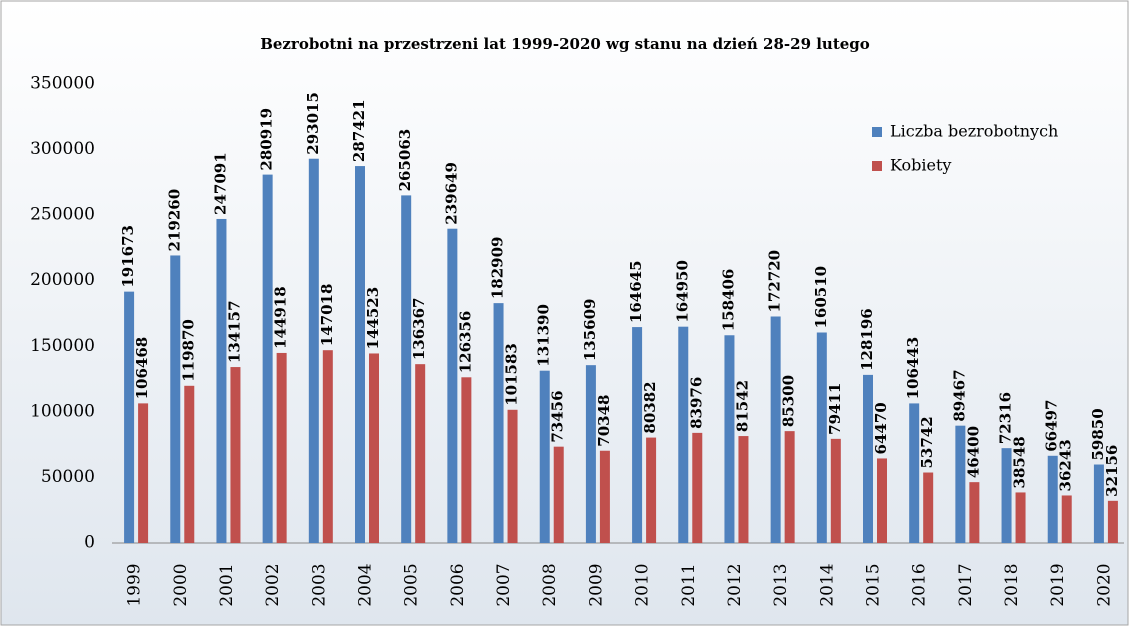 Image resolution: width=1129 pixels, height=626 pixels. I want to click on value-label: 59850, so click(1098, 434).